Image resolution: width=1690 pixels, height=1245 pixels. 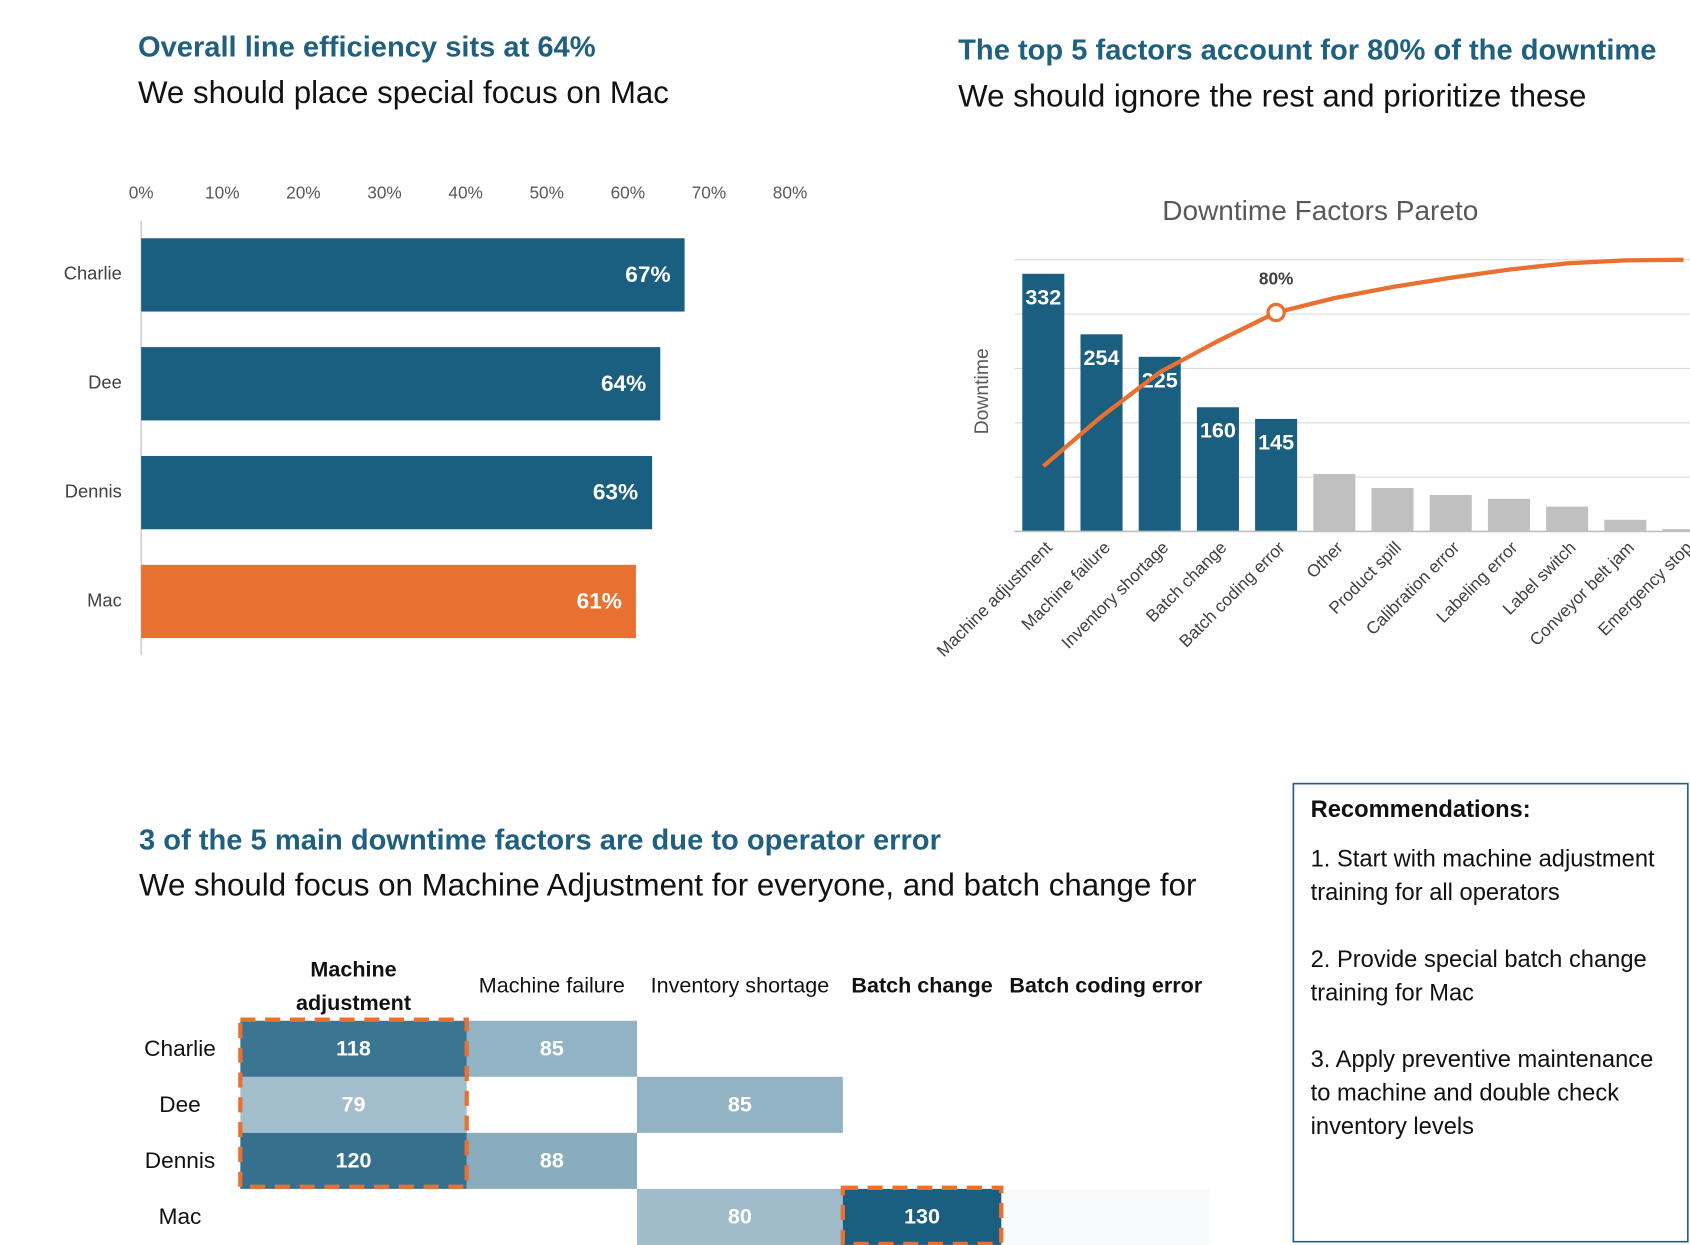 I want to click on value-label: 80%, so click(x=1276, y=279).